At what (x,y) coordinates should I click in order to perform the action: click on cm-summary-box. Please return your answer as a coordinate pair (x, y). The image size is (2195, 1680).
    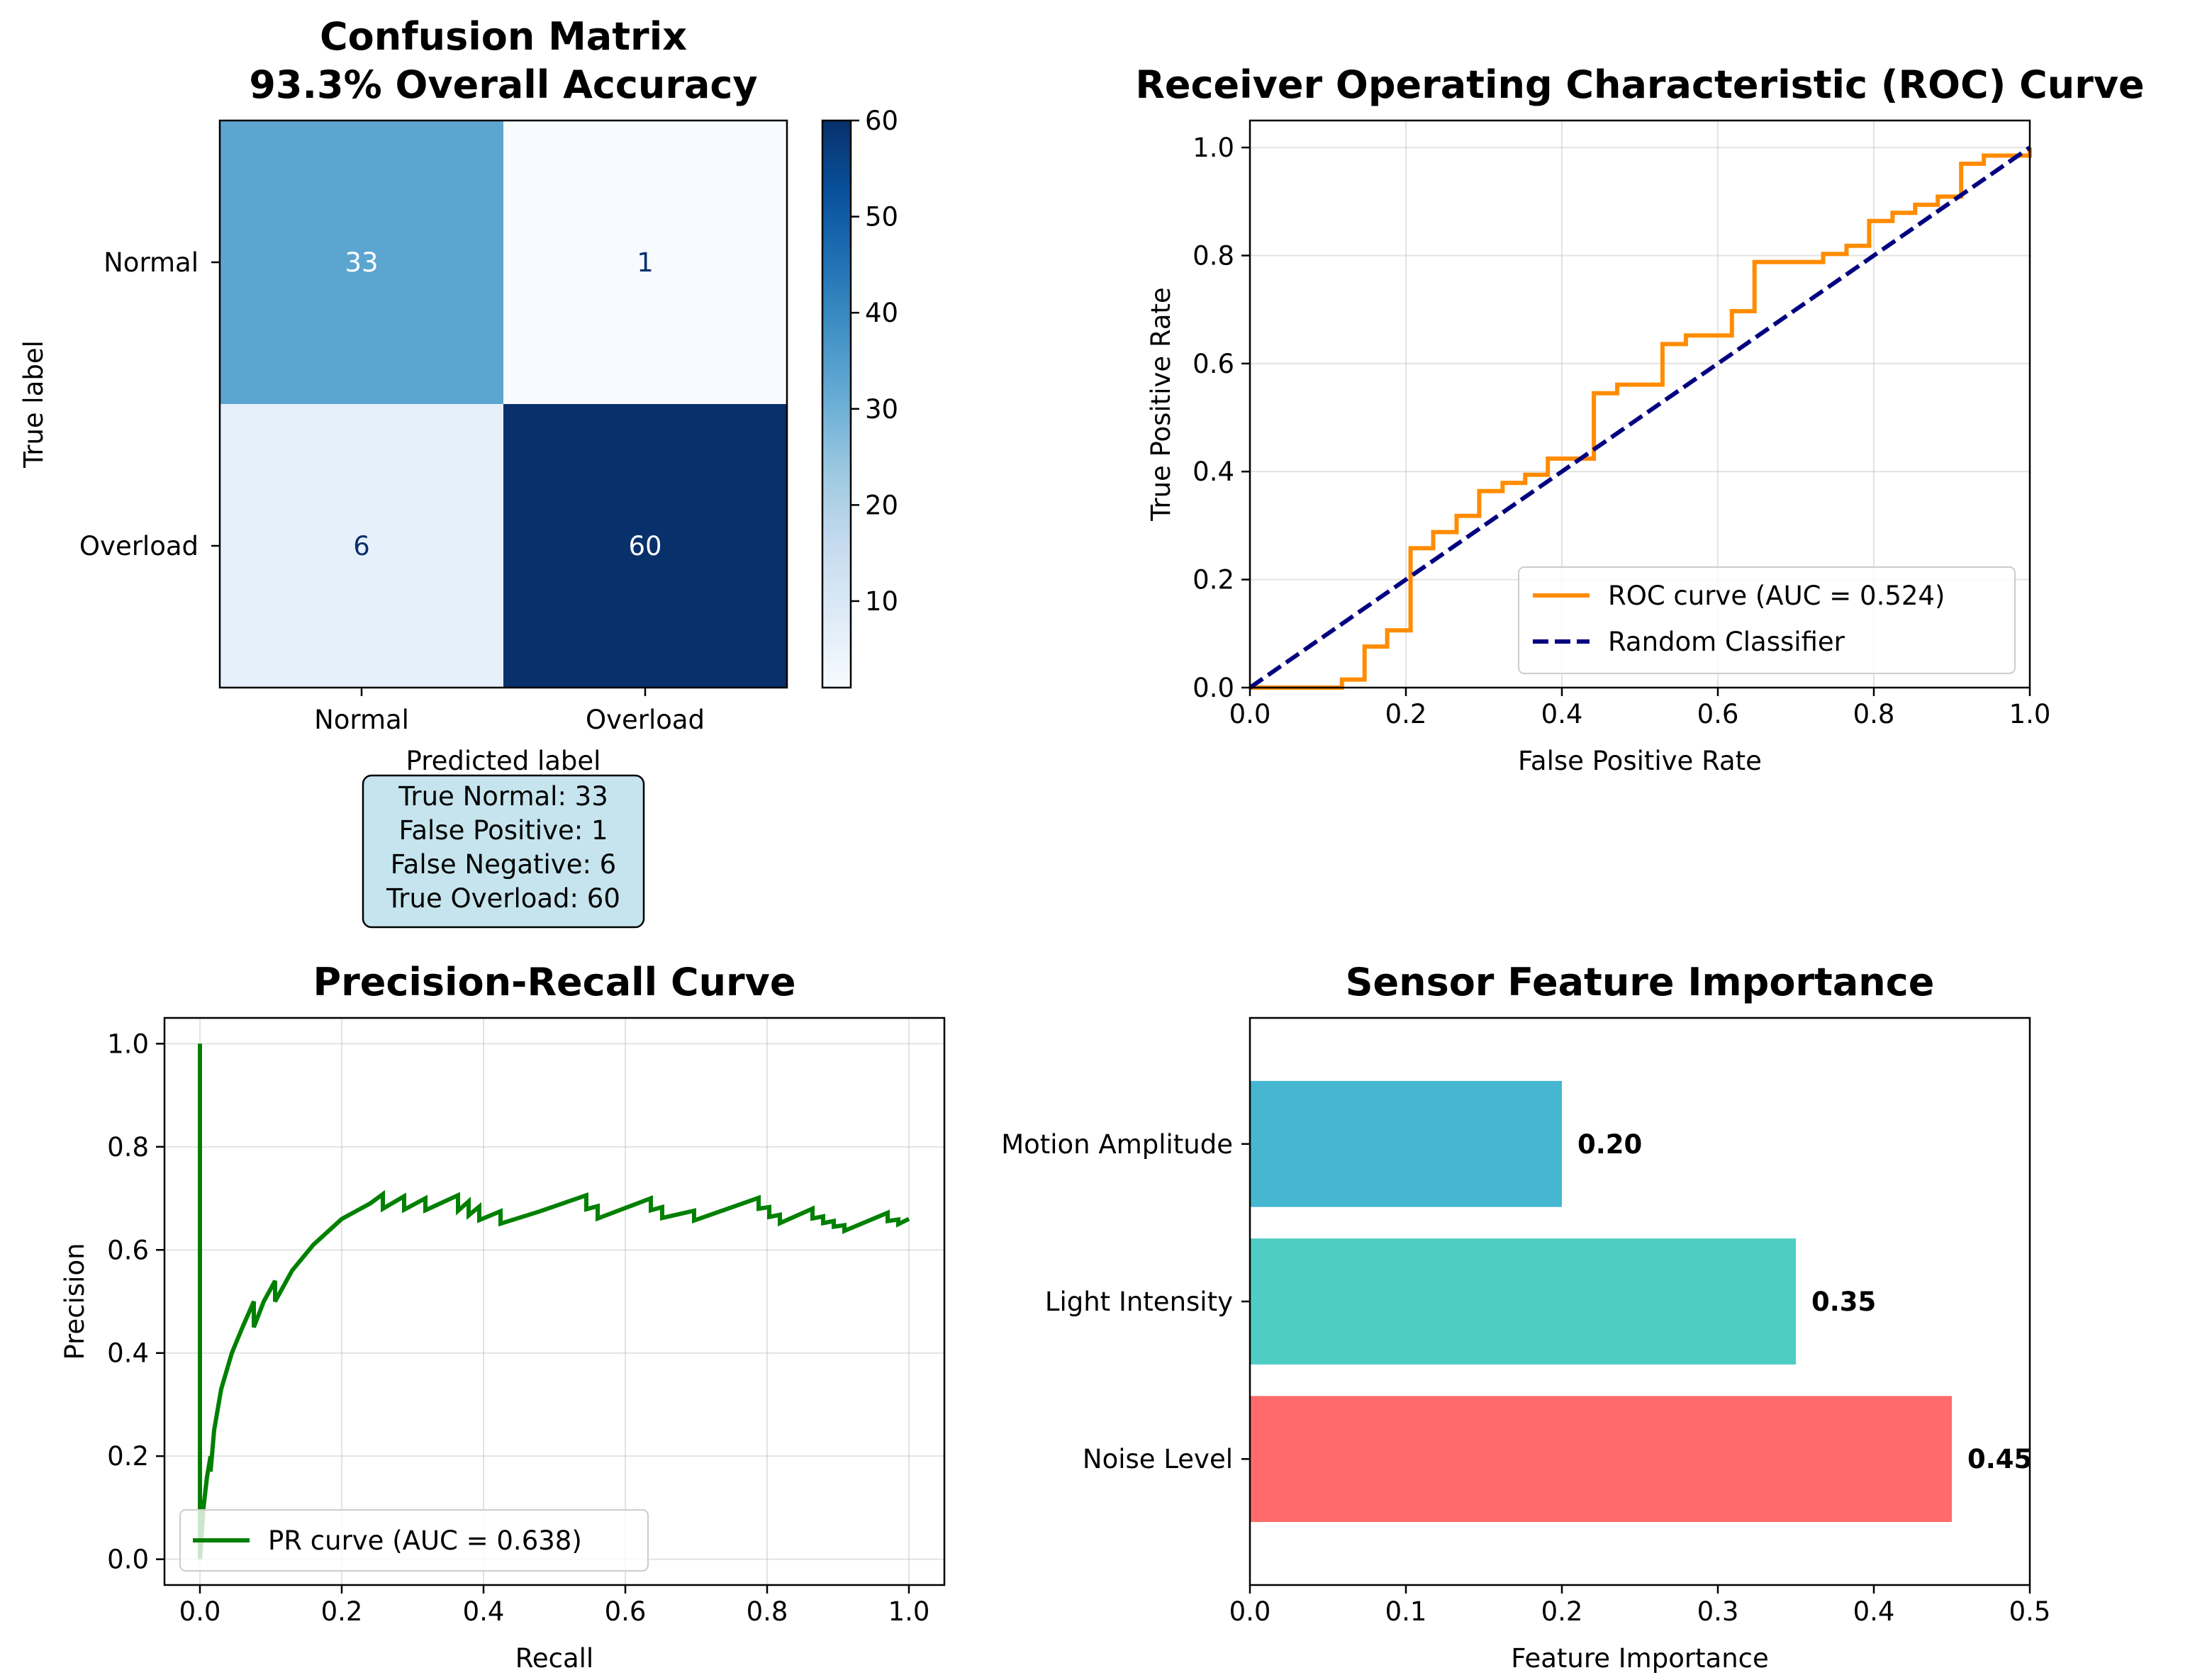
    Looking at the image, I should click on (504, 852).